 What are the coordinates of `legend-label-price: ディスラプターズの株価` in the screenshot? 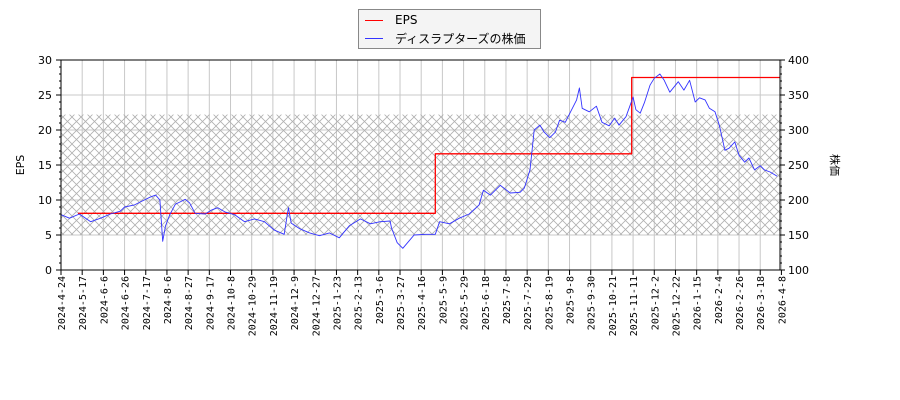 It's located at (460, 38).